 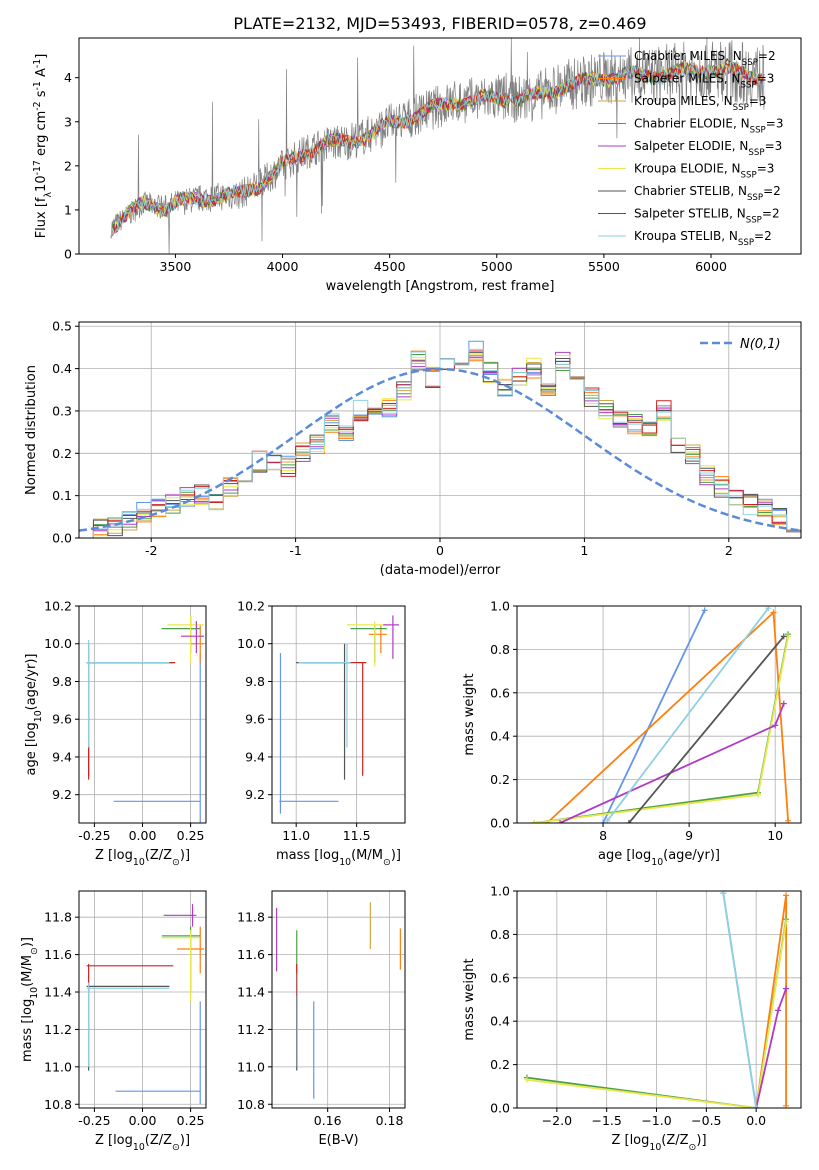 What do you see at coordinates (255, 681) in the screenshot?
I see `y-tick-label: 9.8` at bounding box center [255, 681].